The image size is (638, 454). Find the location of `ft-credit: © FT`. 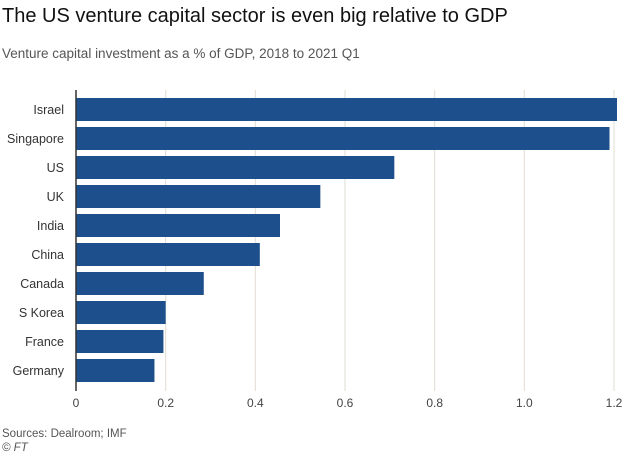

ft-credit: © FT is located at coordinates (15, 448).